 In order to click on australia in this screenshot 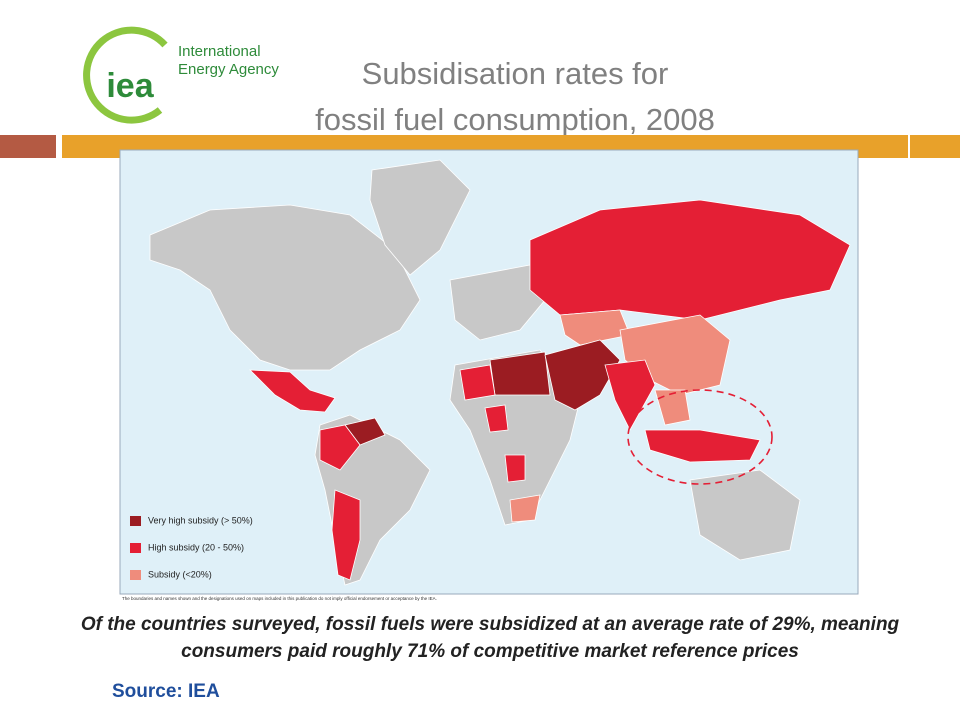, I will do `click(745, 515)`.